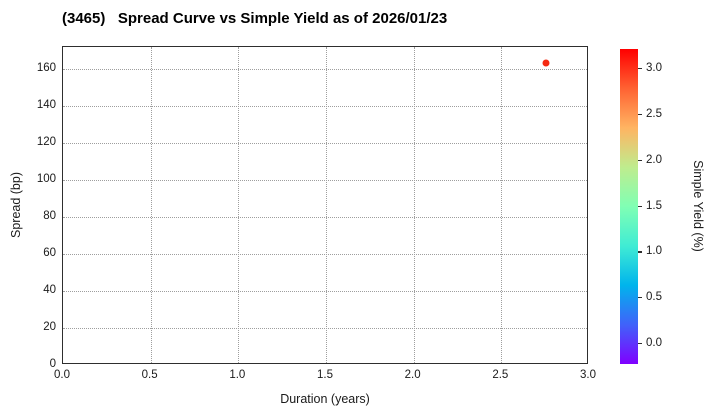  I want to click on y-tick-label: 140, so click(46, 105).